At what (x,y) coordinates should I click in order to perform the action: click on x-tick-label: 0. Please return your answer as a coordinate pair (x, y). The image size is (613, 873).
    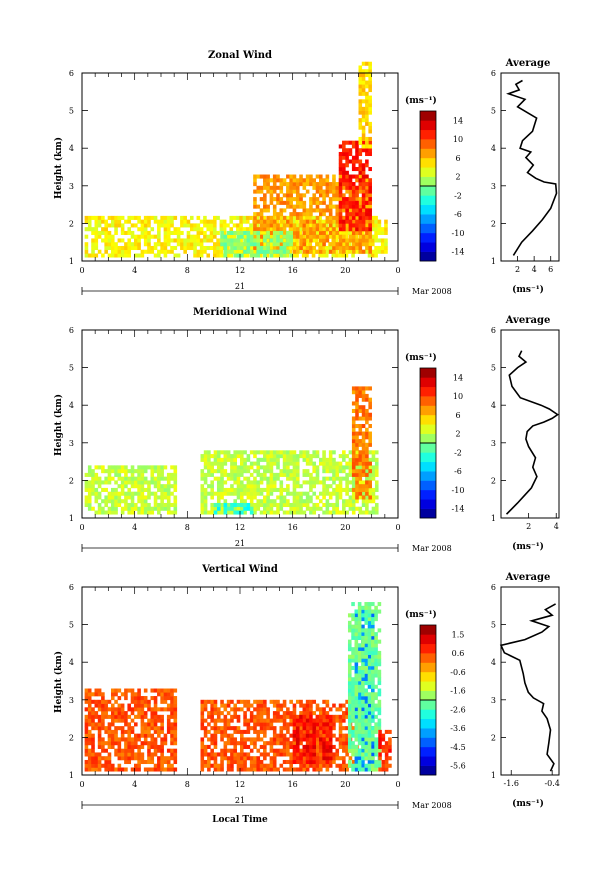
    Looking at the image, I should click on (81, 784).